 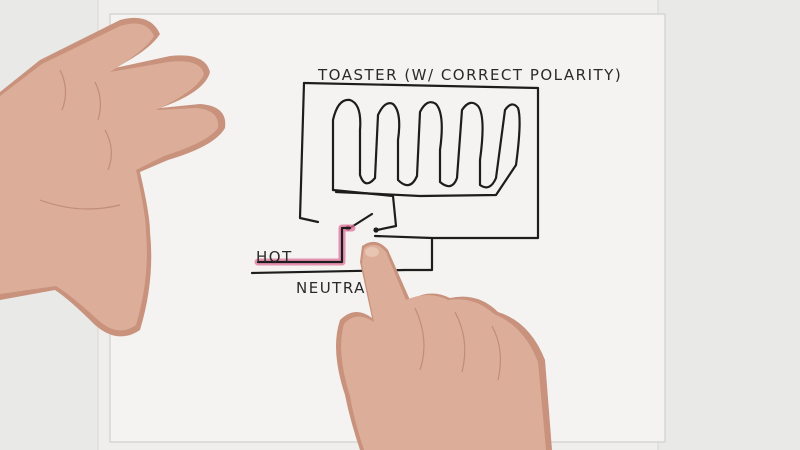 What do you see at coordinates (274, 257) in the screenshot?
I see `hot-label: HOT` at bounding box center [274, 257].